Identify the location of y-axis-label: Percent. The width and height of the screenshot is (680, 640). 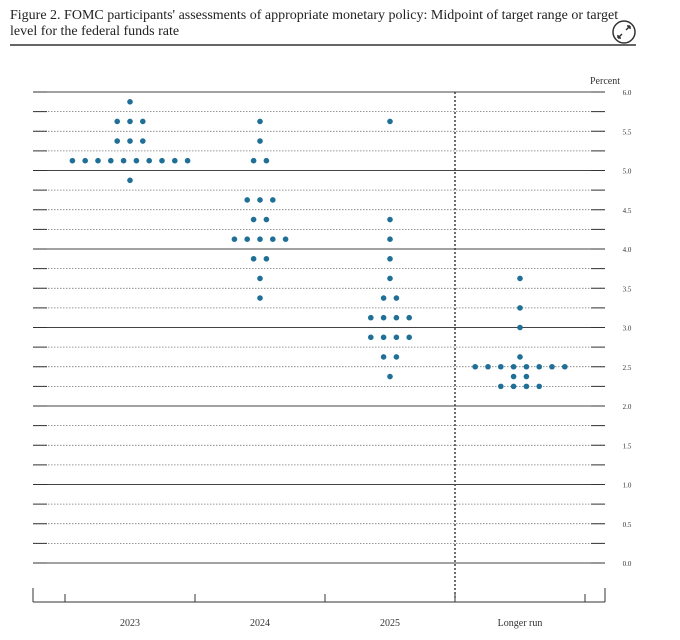
(605, 81).